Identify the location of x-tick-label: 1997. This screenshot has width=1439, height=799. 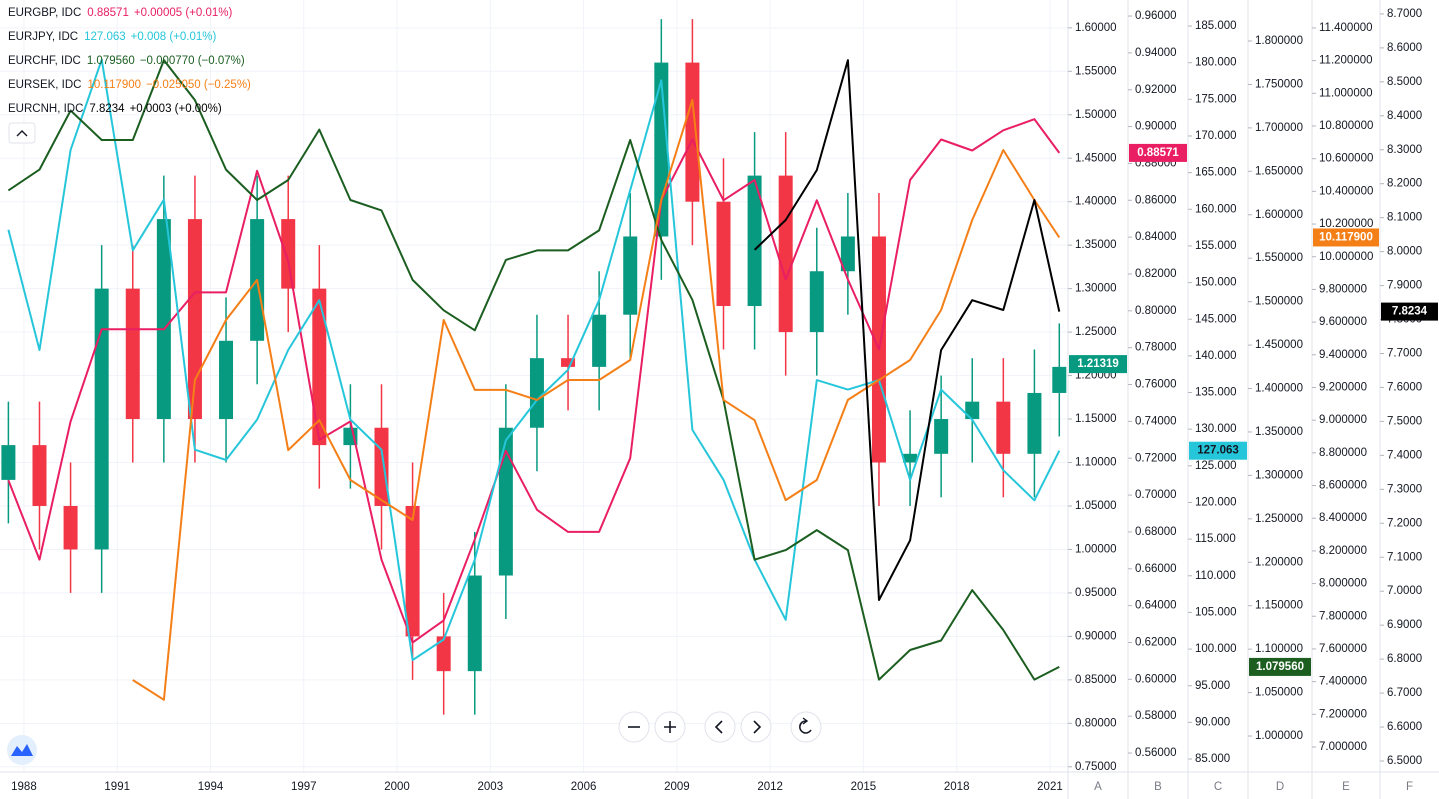
(304, 787).